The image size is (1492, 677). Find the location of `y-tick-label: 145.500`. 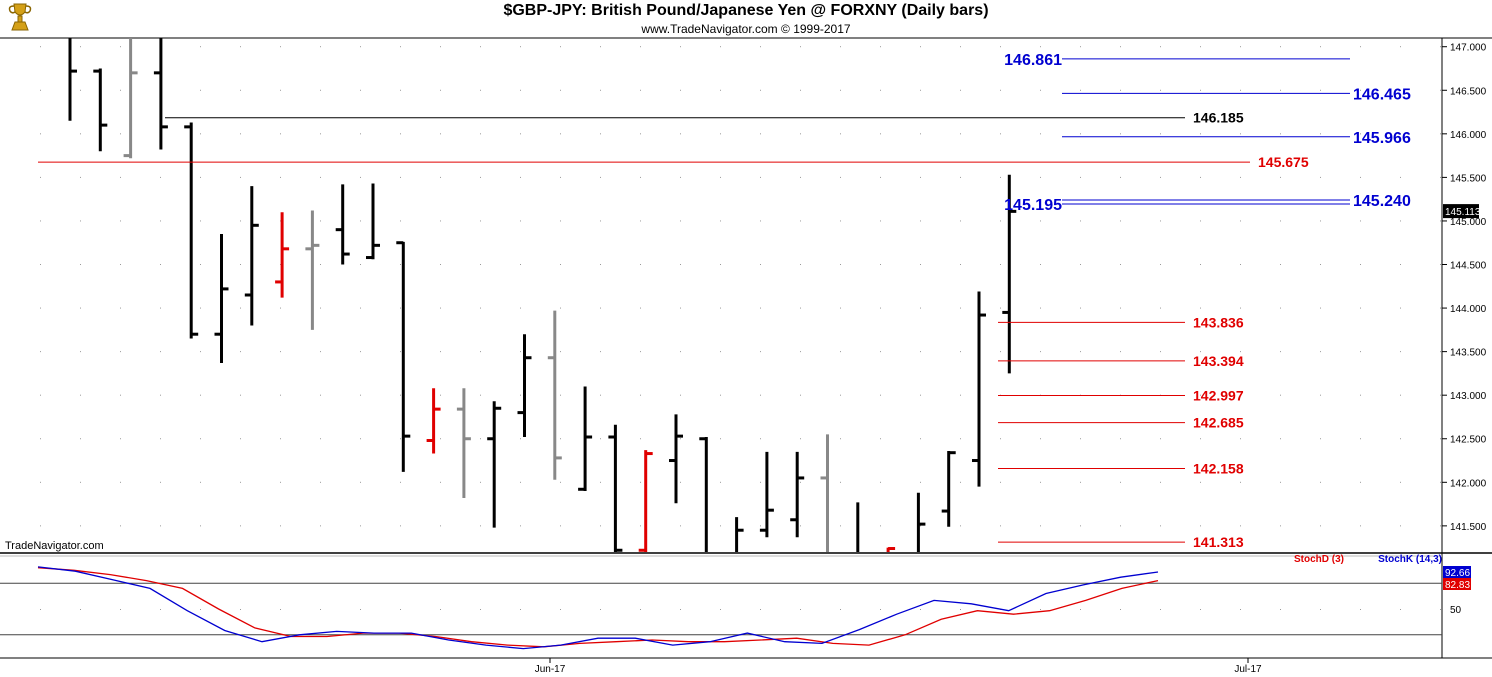

y-tick-label: 145.500 is located at coordinates (1468, 178).